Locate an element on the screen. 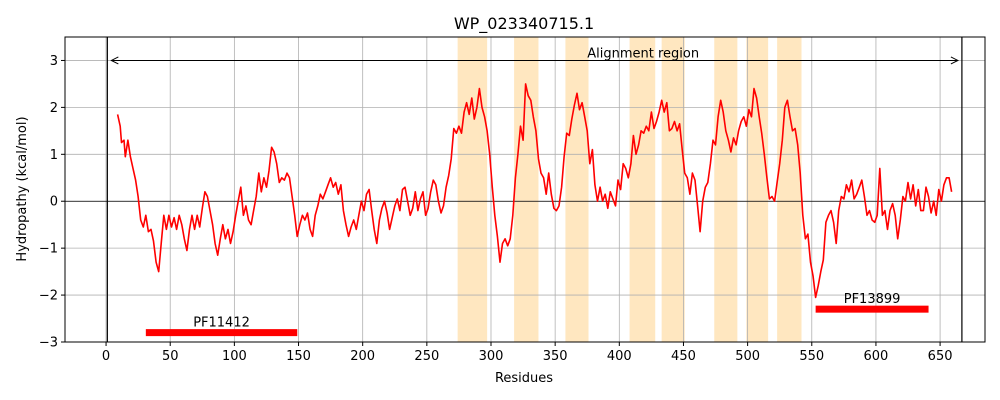  x-tick-label: 200 is located at coordinates (362, 356).